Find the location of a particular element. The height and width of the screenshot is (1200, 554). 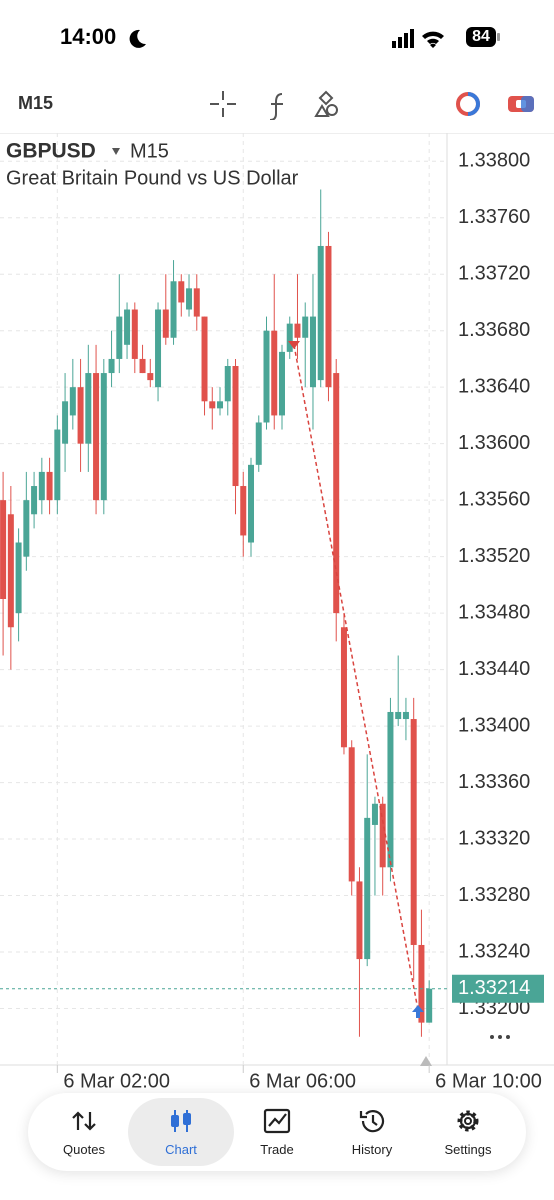

nav-tab: Trade is located at coordinates (277, 1132).